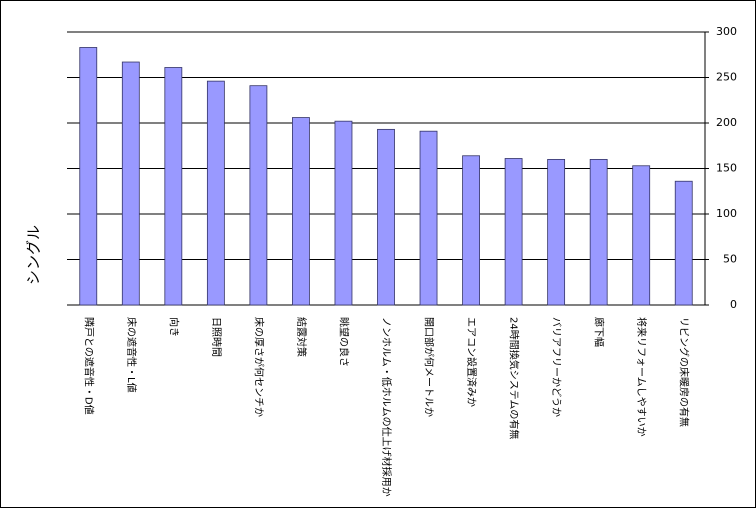 The width and height of the screenshot is (756, 508). I want to click on y-tick-label: 250, so click(726, 77).